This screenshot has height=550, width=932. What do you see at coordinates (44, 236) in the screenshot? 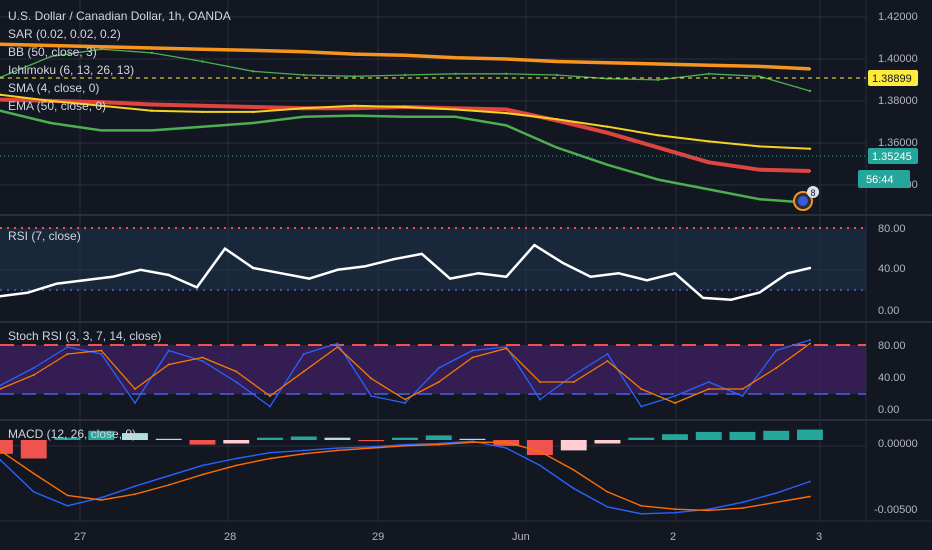
I see `rsi-title: RSI (7, close)` at bounding box center [44, 236].